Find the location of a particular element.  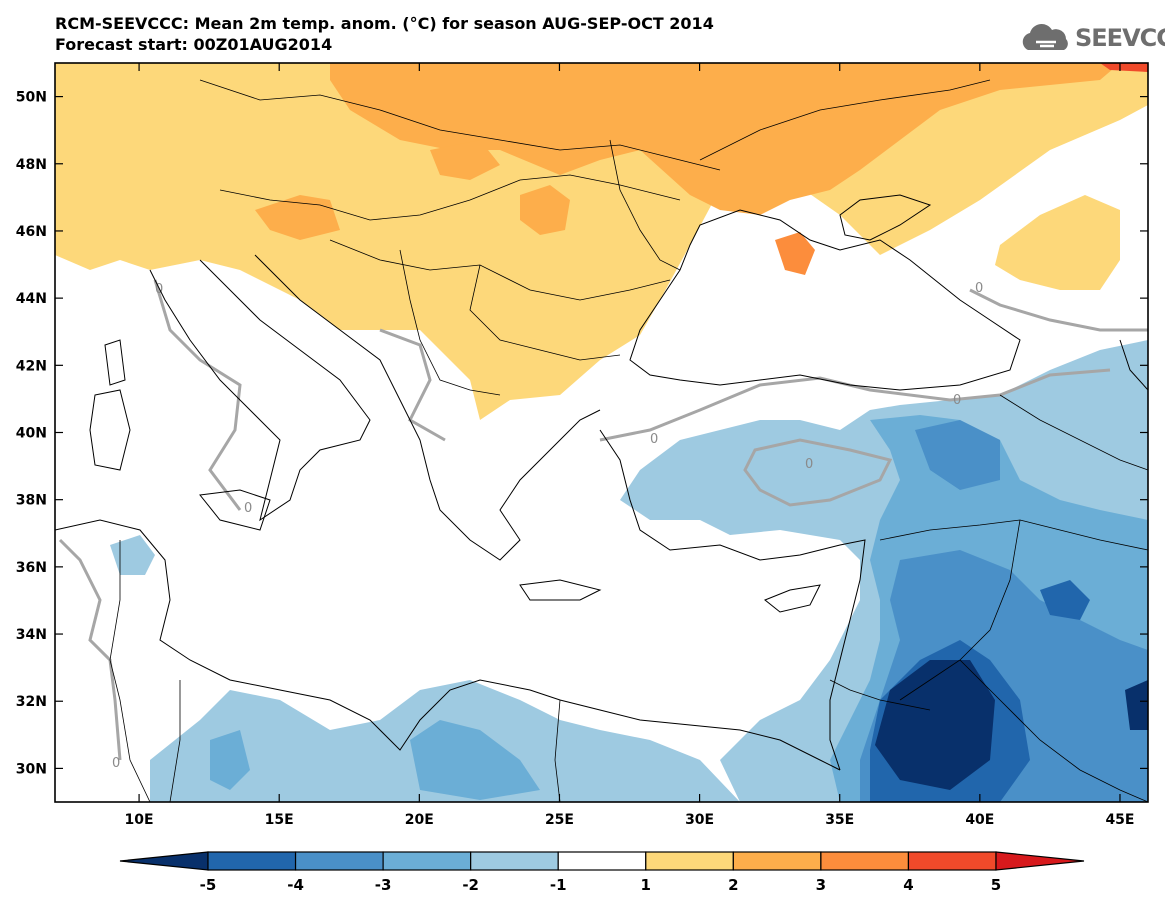

zero-contour-africa is located at coordinates (90, 649).